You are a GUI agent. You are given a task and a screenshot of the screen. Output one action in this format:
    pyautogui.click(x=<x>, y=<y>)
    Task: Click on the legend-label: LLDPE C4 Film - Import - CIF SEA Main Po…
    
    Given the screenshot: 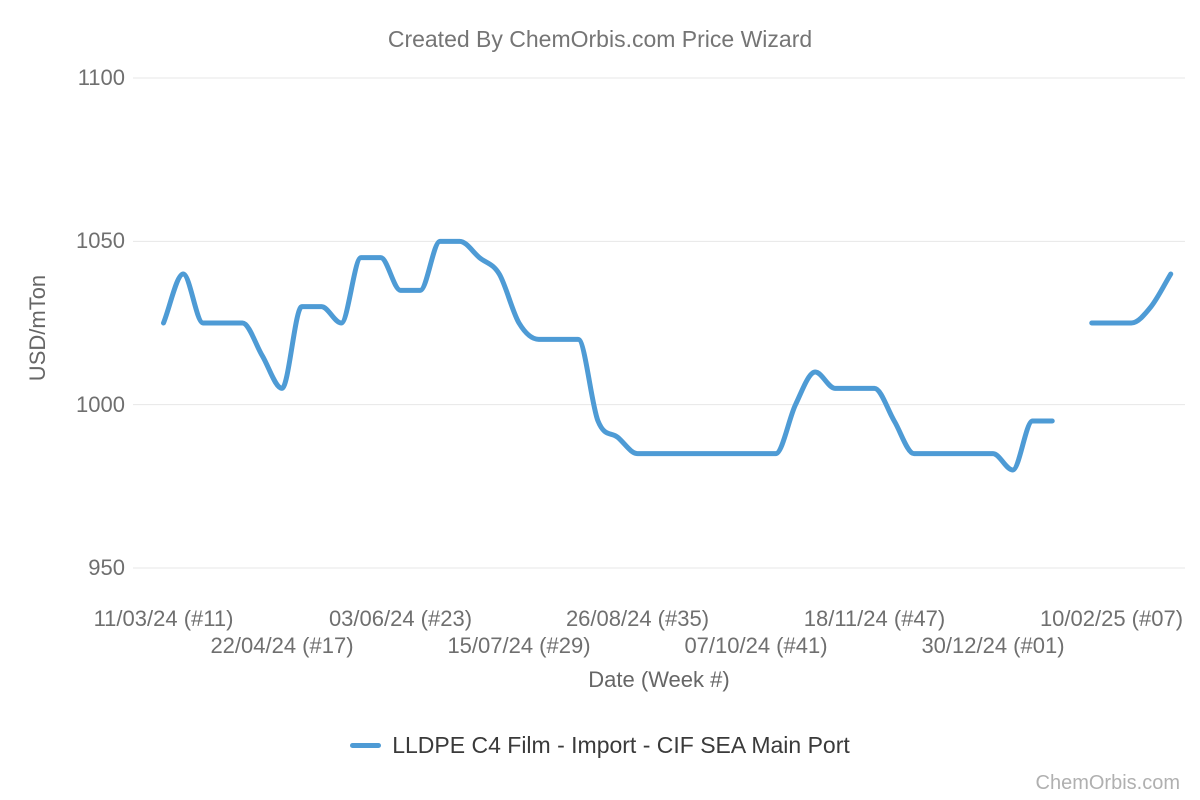 What is the action you would take?
    pyautogui.click(x=621, y=745)
    